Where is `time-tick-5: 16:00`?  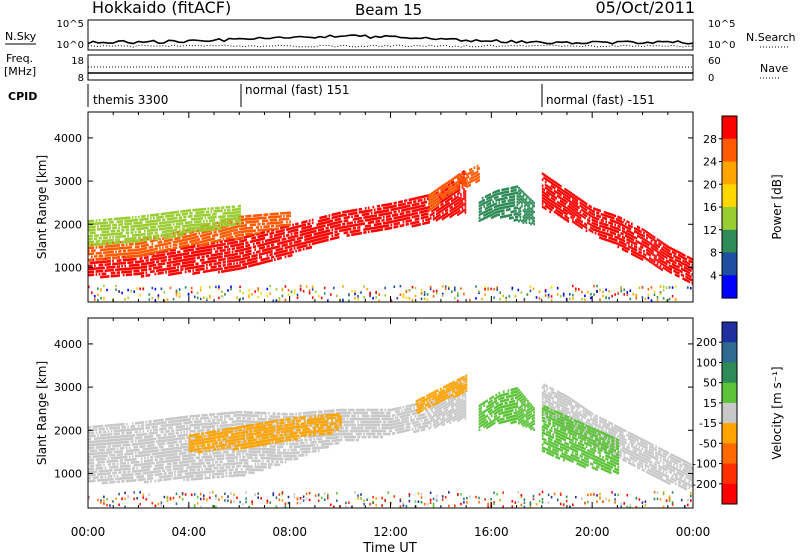 time-tick-5: 16:00 is located at coordinates (491, 532).